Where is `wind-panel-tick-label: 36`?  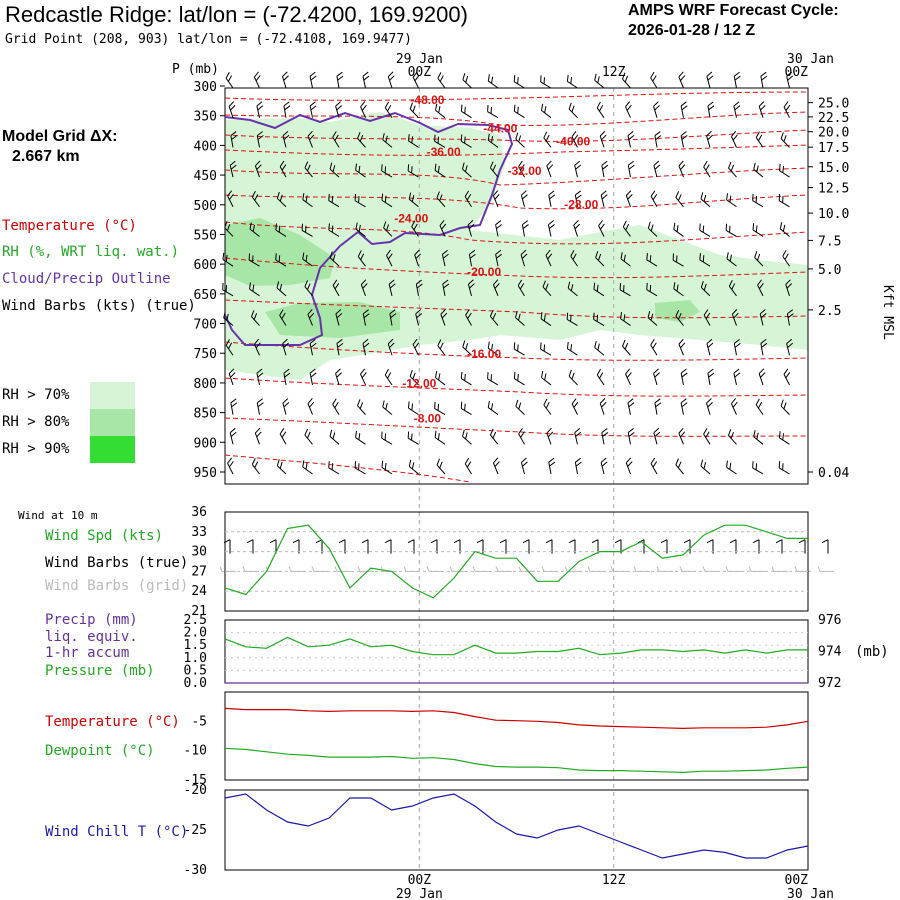
wind-panel-tick-label: 36 is located at coordinates (199, 512).